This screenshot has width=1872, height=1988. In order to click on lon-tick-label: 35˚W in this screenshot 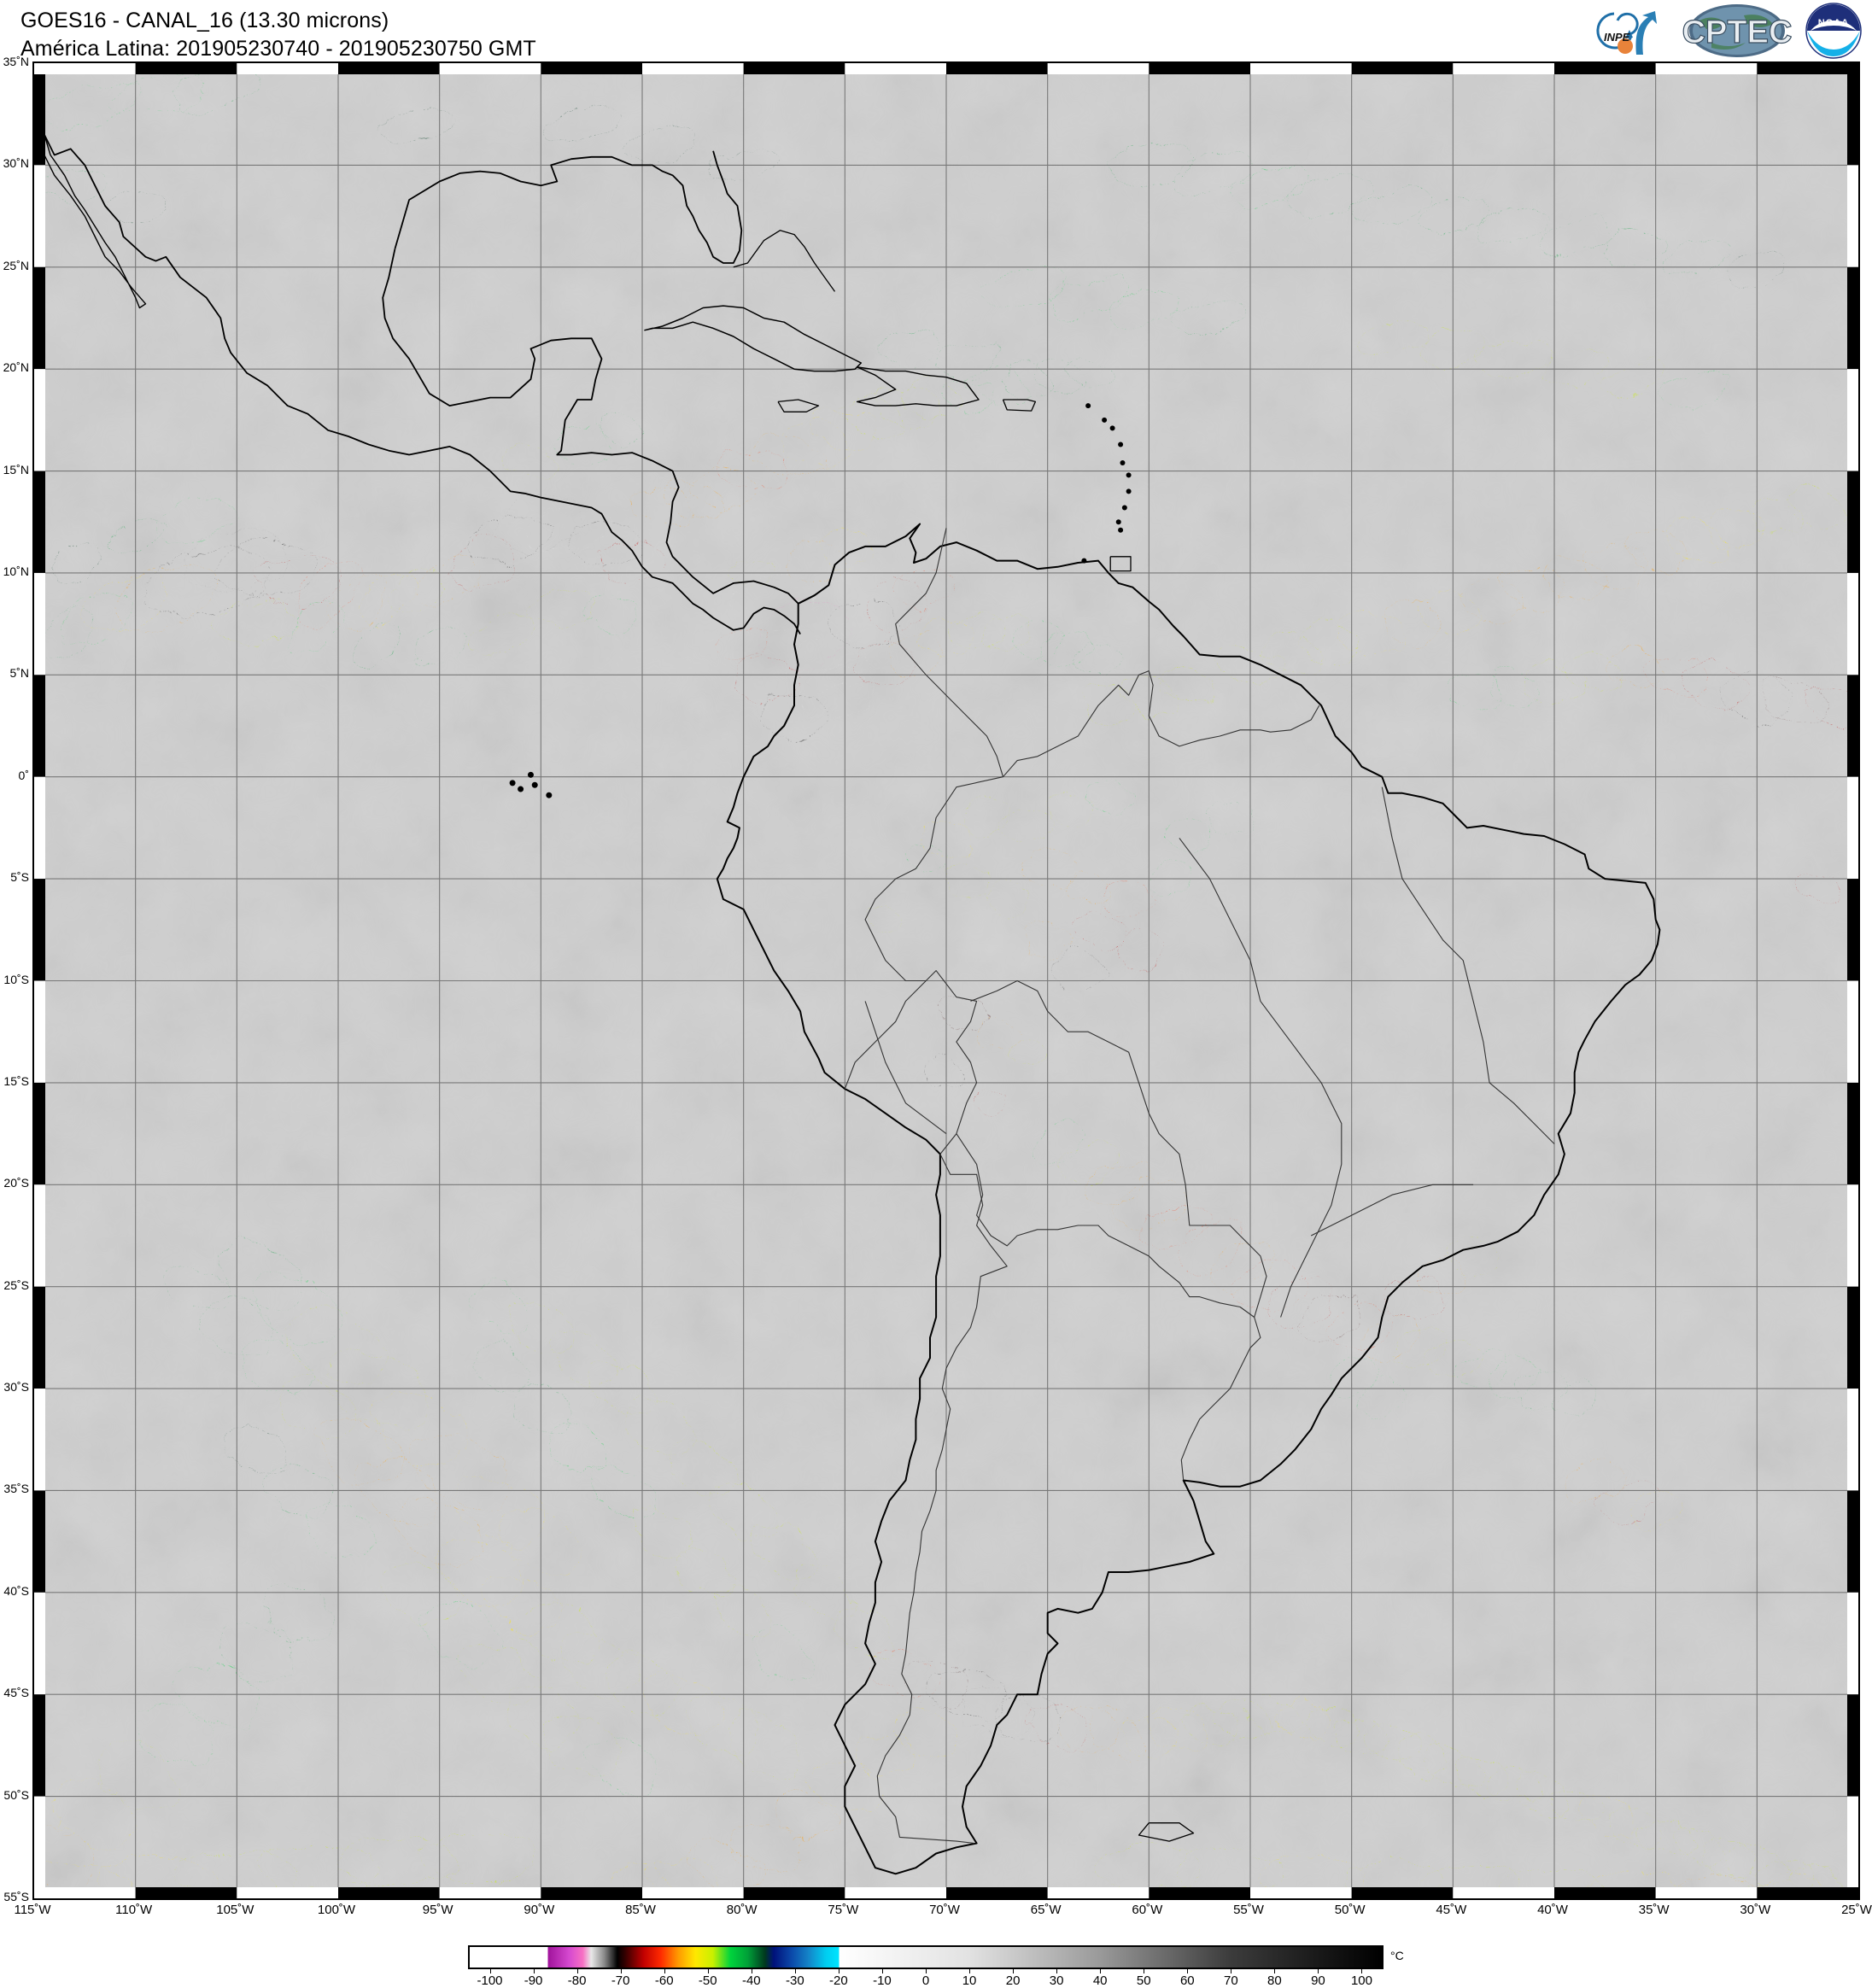, I will do `click(1654, 1910)`.